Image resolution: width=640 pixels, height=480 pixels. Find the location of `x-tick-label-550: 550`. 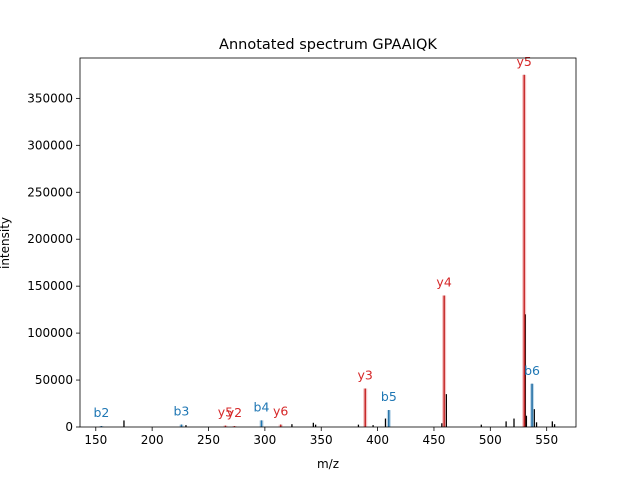

x-tick-label-550: 550 is located at coordinates (546, 440).